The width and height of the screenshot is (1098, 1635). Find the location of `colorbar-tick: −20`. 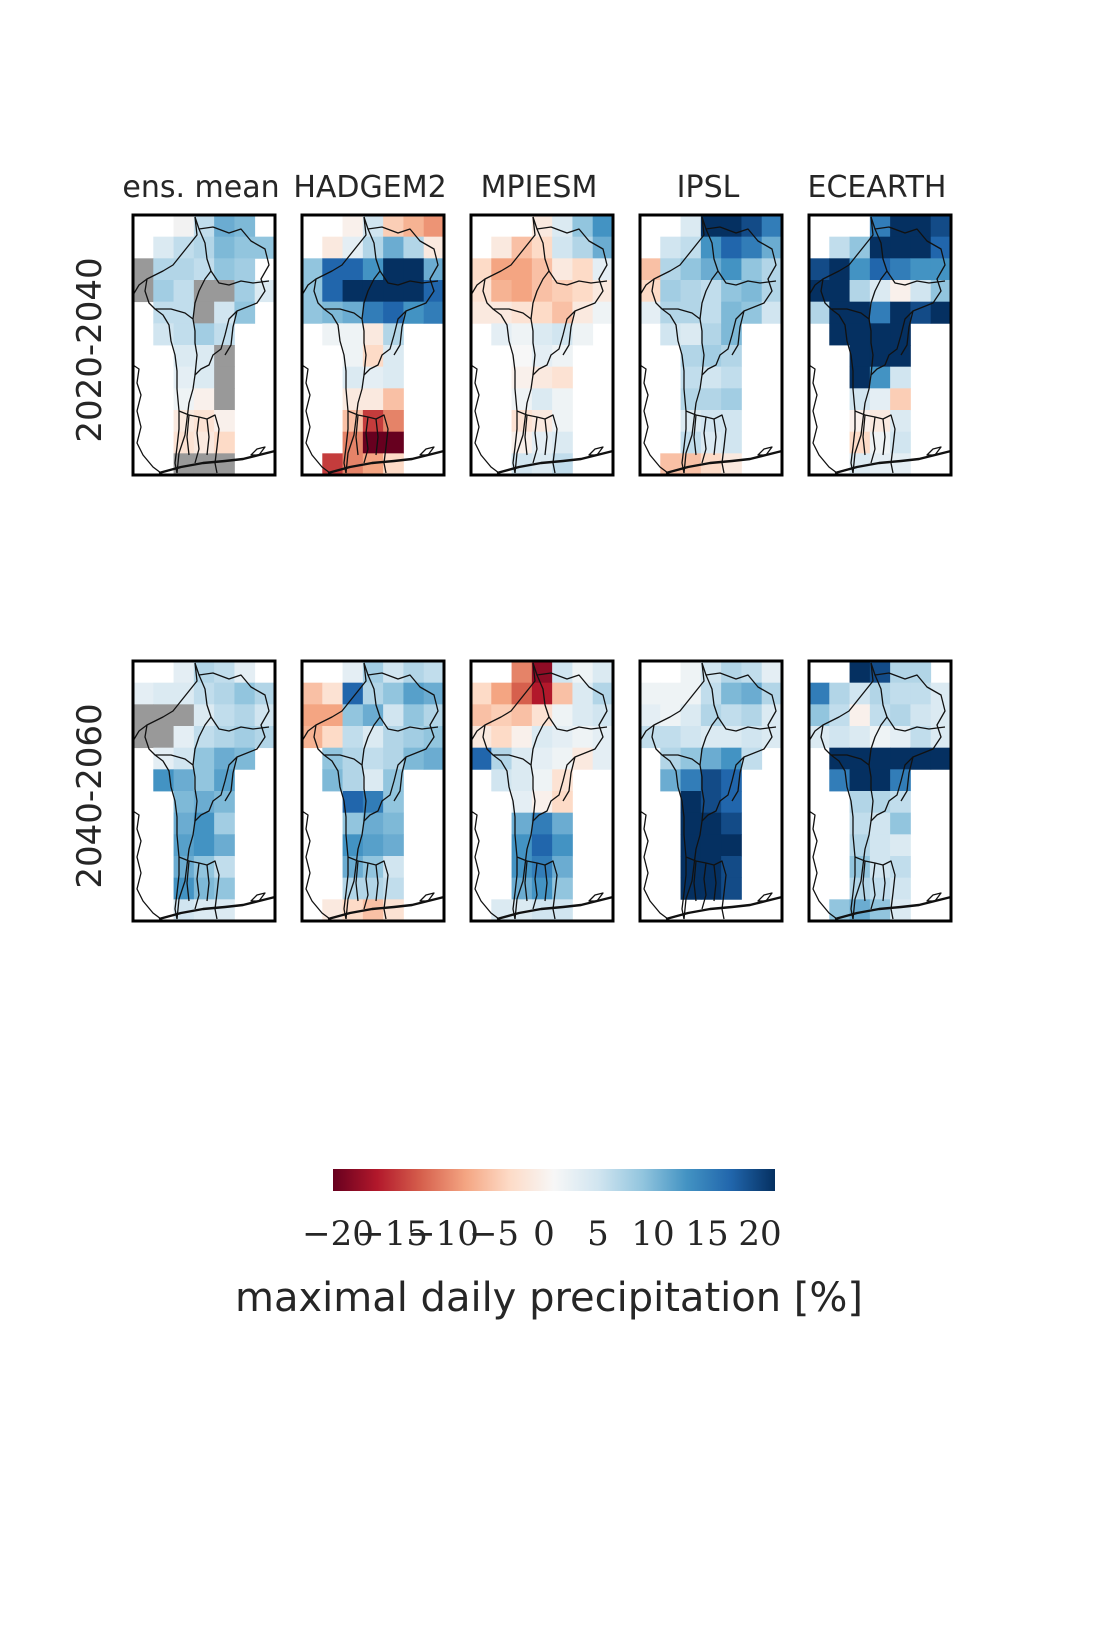

colorbar-tick: −20 is located at coordinates (338, 1234).